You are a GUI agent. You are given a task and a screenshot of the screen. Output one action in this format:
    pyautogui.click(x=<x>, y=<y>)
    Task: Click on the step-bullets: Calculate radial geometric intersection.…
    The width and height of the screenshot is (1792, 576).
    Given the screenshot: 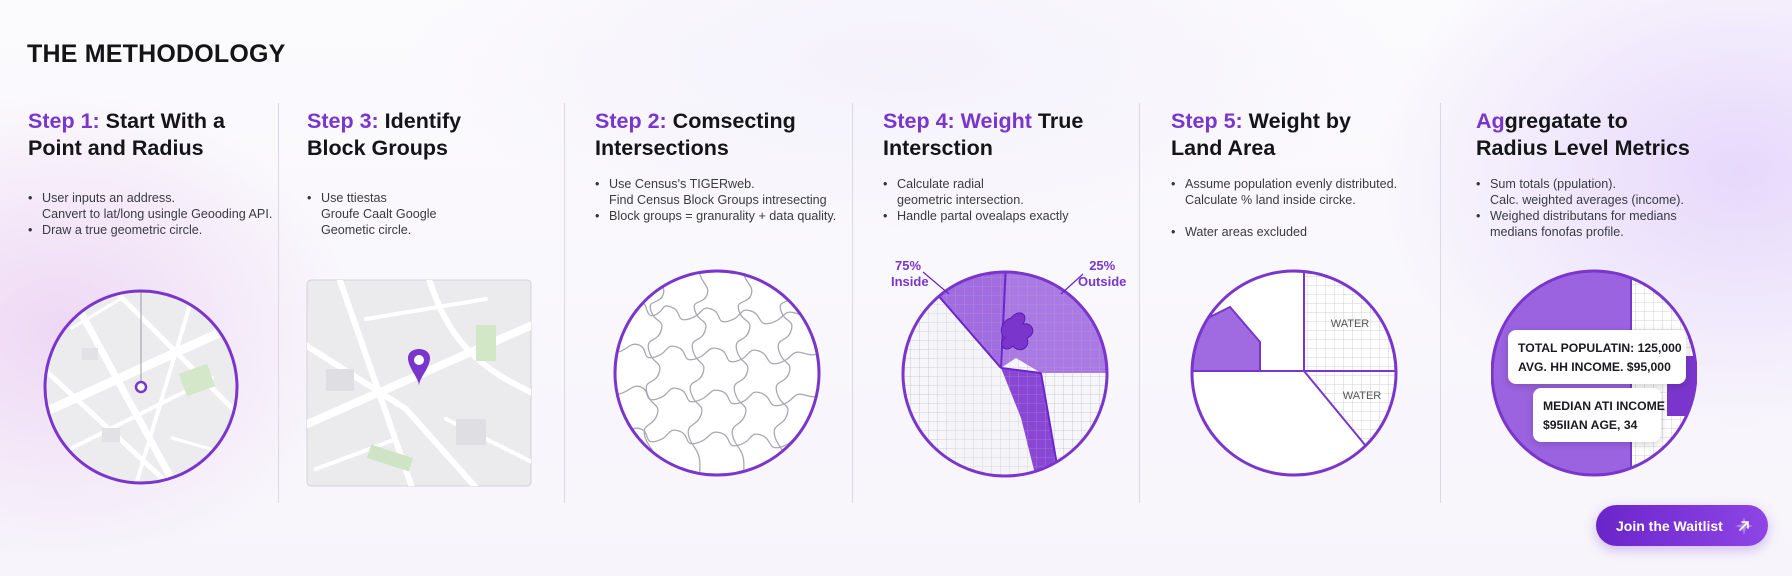 What is the action you would take?
    pyautogui.click(x=1020, y=200)
    